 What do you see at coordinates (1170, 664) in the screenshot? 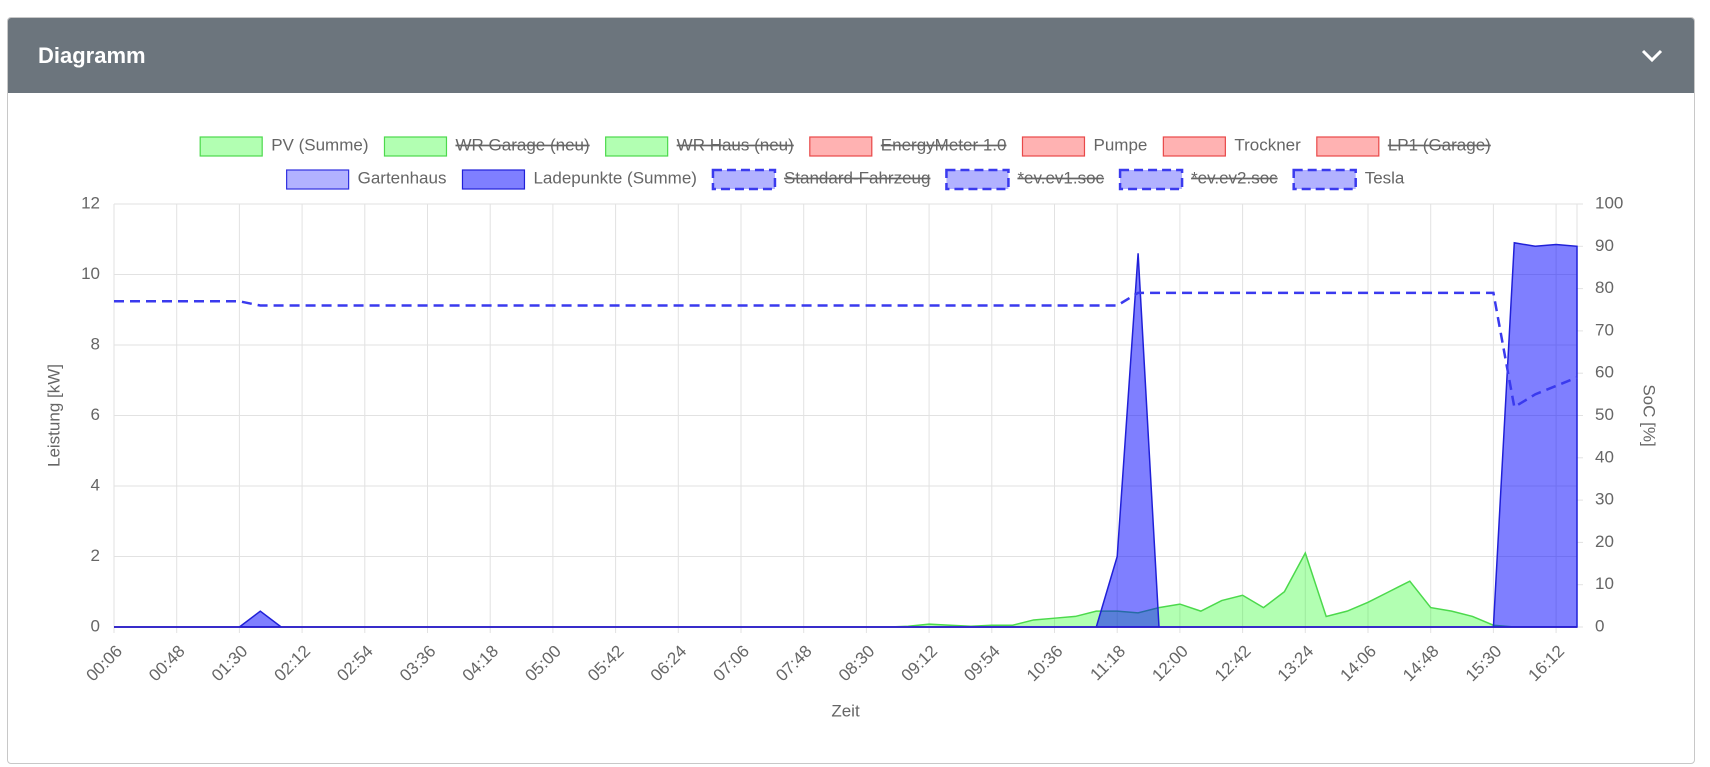
I see `x-tick-label: 12:00` at bounding box center [1170, 664].